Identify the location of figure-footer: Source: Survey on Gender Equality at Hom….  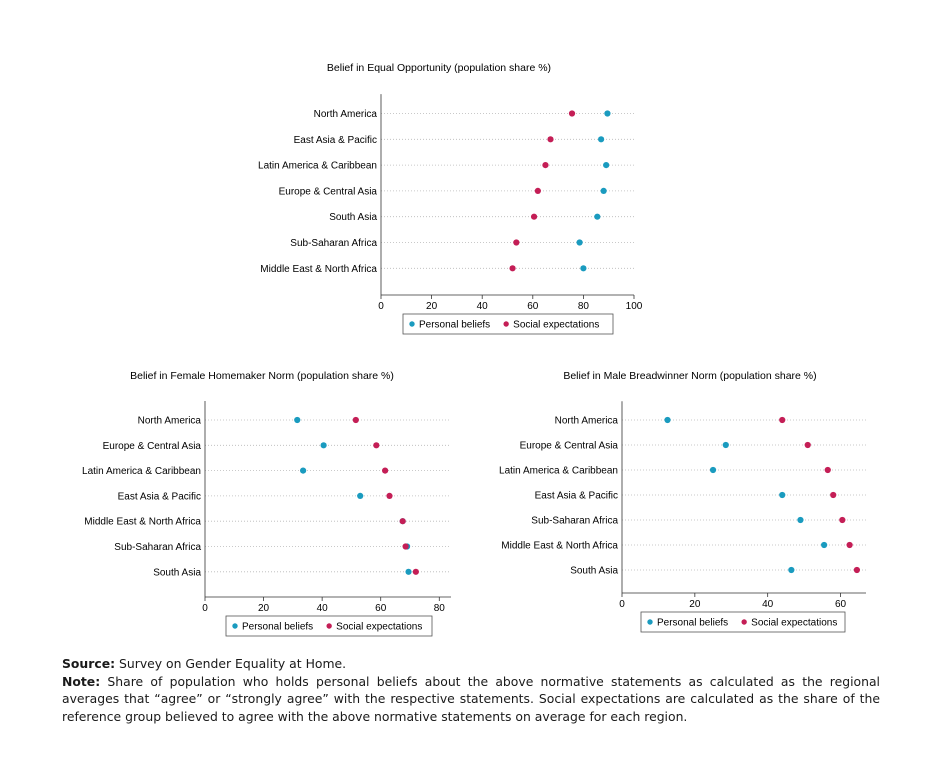
(471, 690).